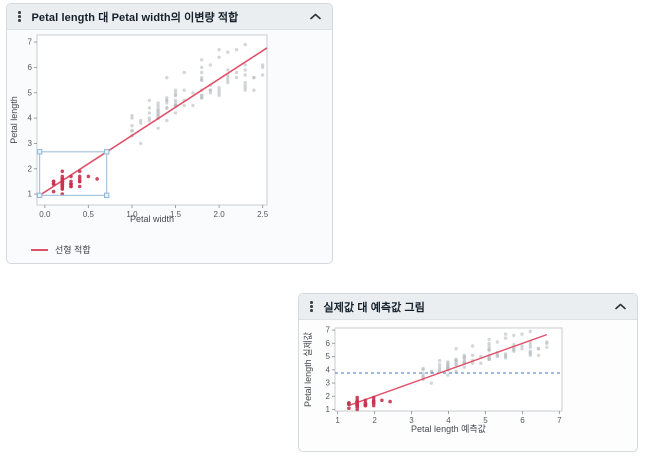 This screenshot has width=653, height=466. I want to click on linear-fit-line, so click(152, 122).